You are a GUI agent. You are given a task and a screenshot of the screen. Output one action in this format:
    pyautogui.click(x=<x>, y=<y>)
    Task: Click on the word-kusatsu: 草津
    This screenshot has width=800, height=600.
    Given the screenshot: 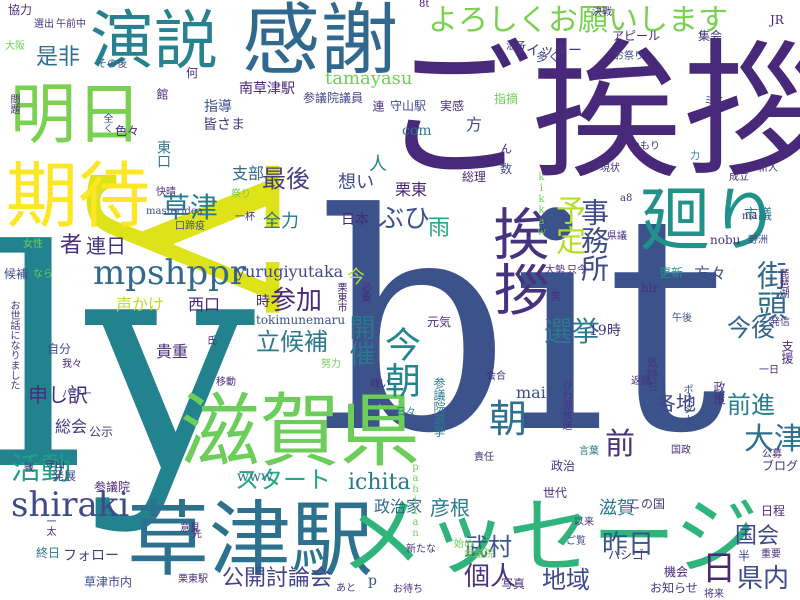 What is the action you would take?
    pyautogui.click(x=190, y=207)
    